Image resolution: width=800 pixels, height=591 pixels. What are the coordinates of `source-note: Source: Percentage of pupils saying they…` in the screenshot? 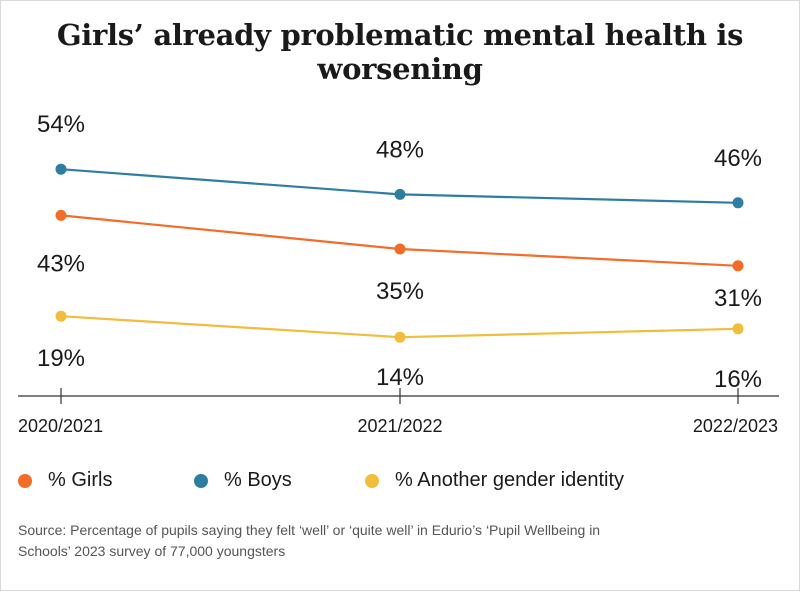 It's located at (309, 540).